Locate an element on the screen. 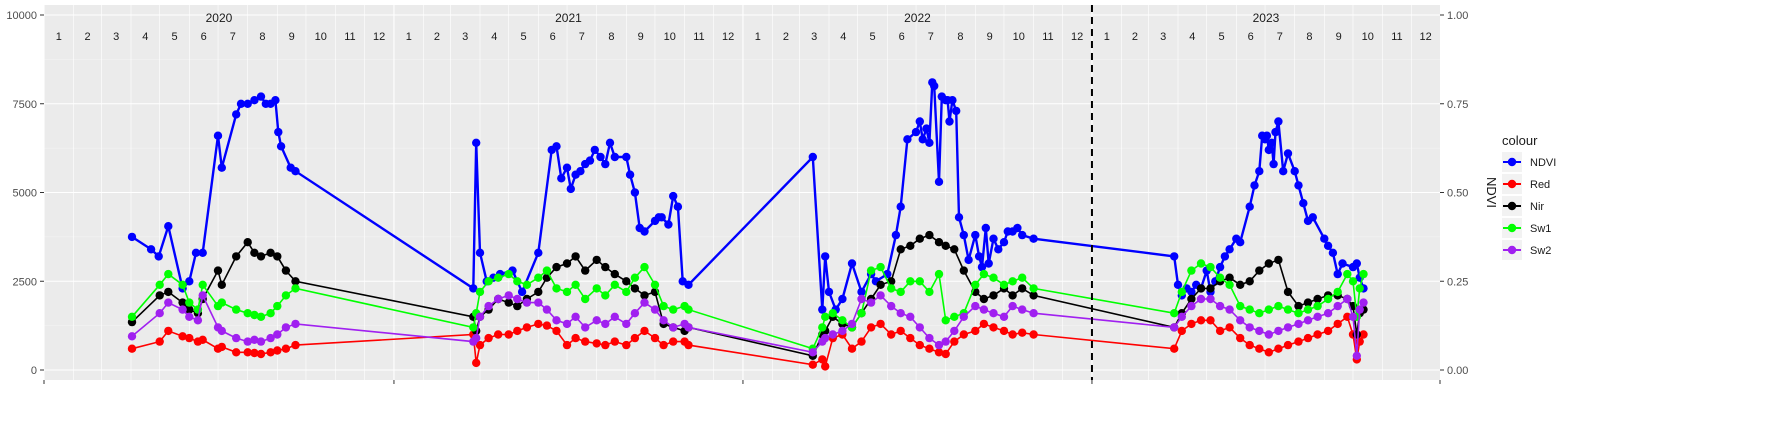 This screenshot has width=1773, height=442. month-label: 8 is located at coordinates (262, 37).